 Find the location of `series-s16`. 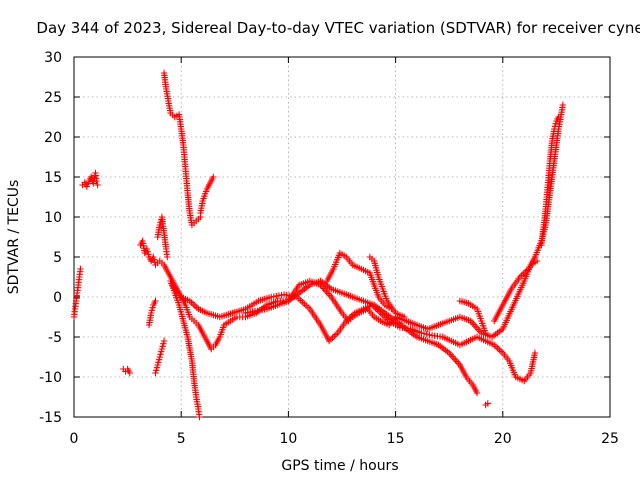

series-s16 is located at coordinates (472, 317).